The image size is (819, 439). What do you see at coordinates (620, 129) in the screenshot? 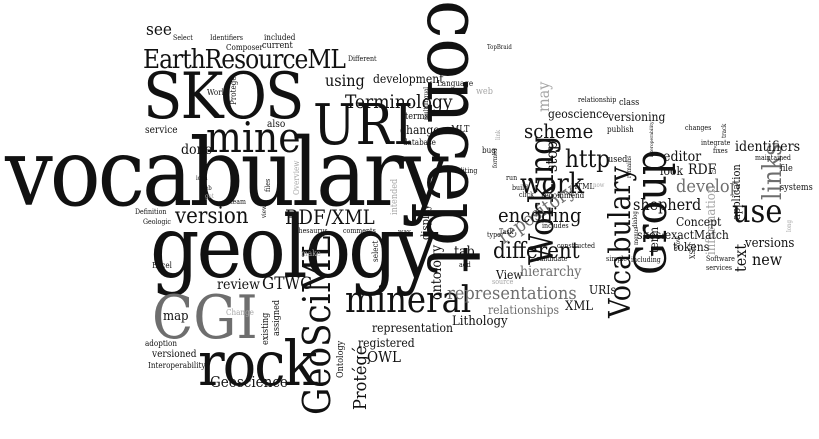
I see `word-publish: publish` at bounding box center [620, 129].